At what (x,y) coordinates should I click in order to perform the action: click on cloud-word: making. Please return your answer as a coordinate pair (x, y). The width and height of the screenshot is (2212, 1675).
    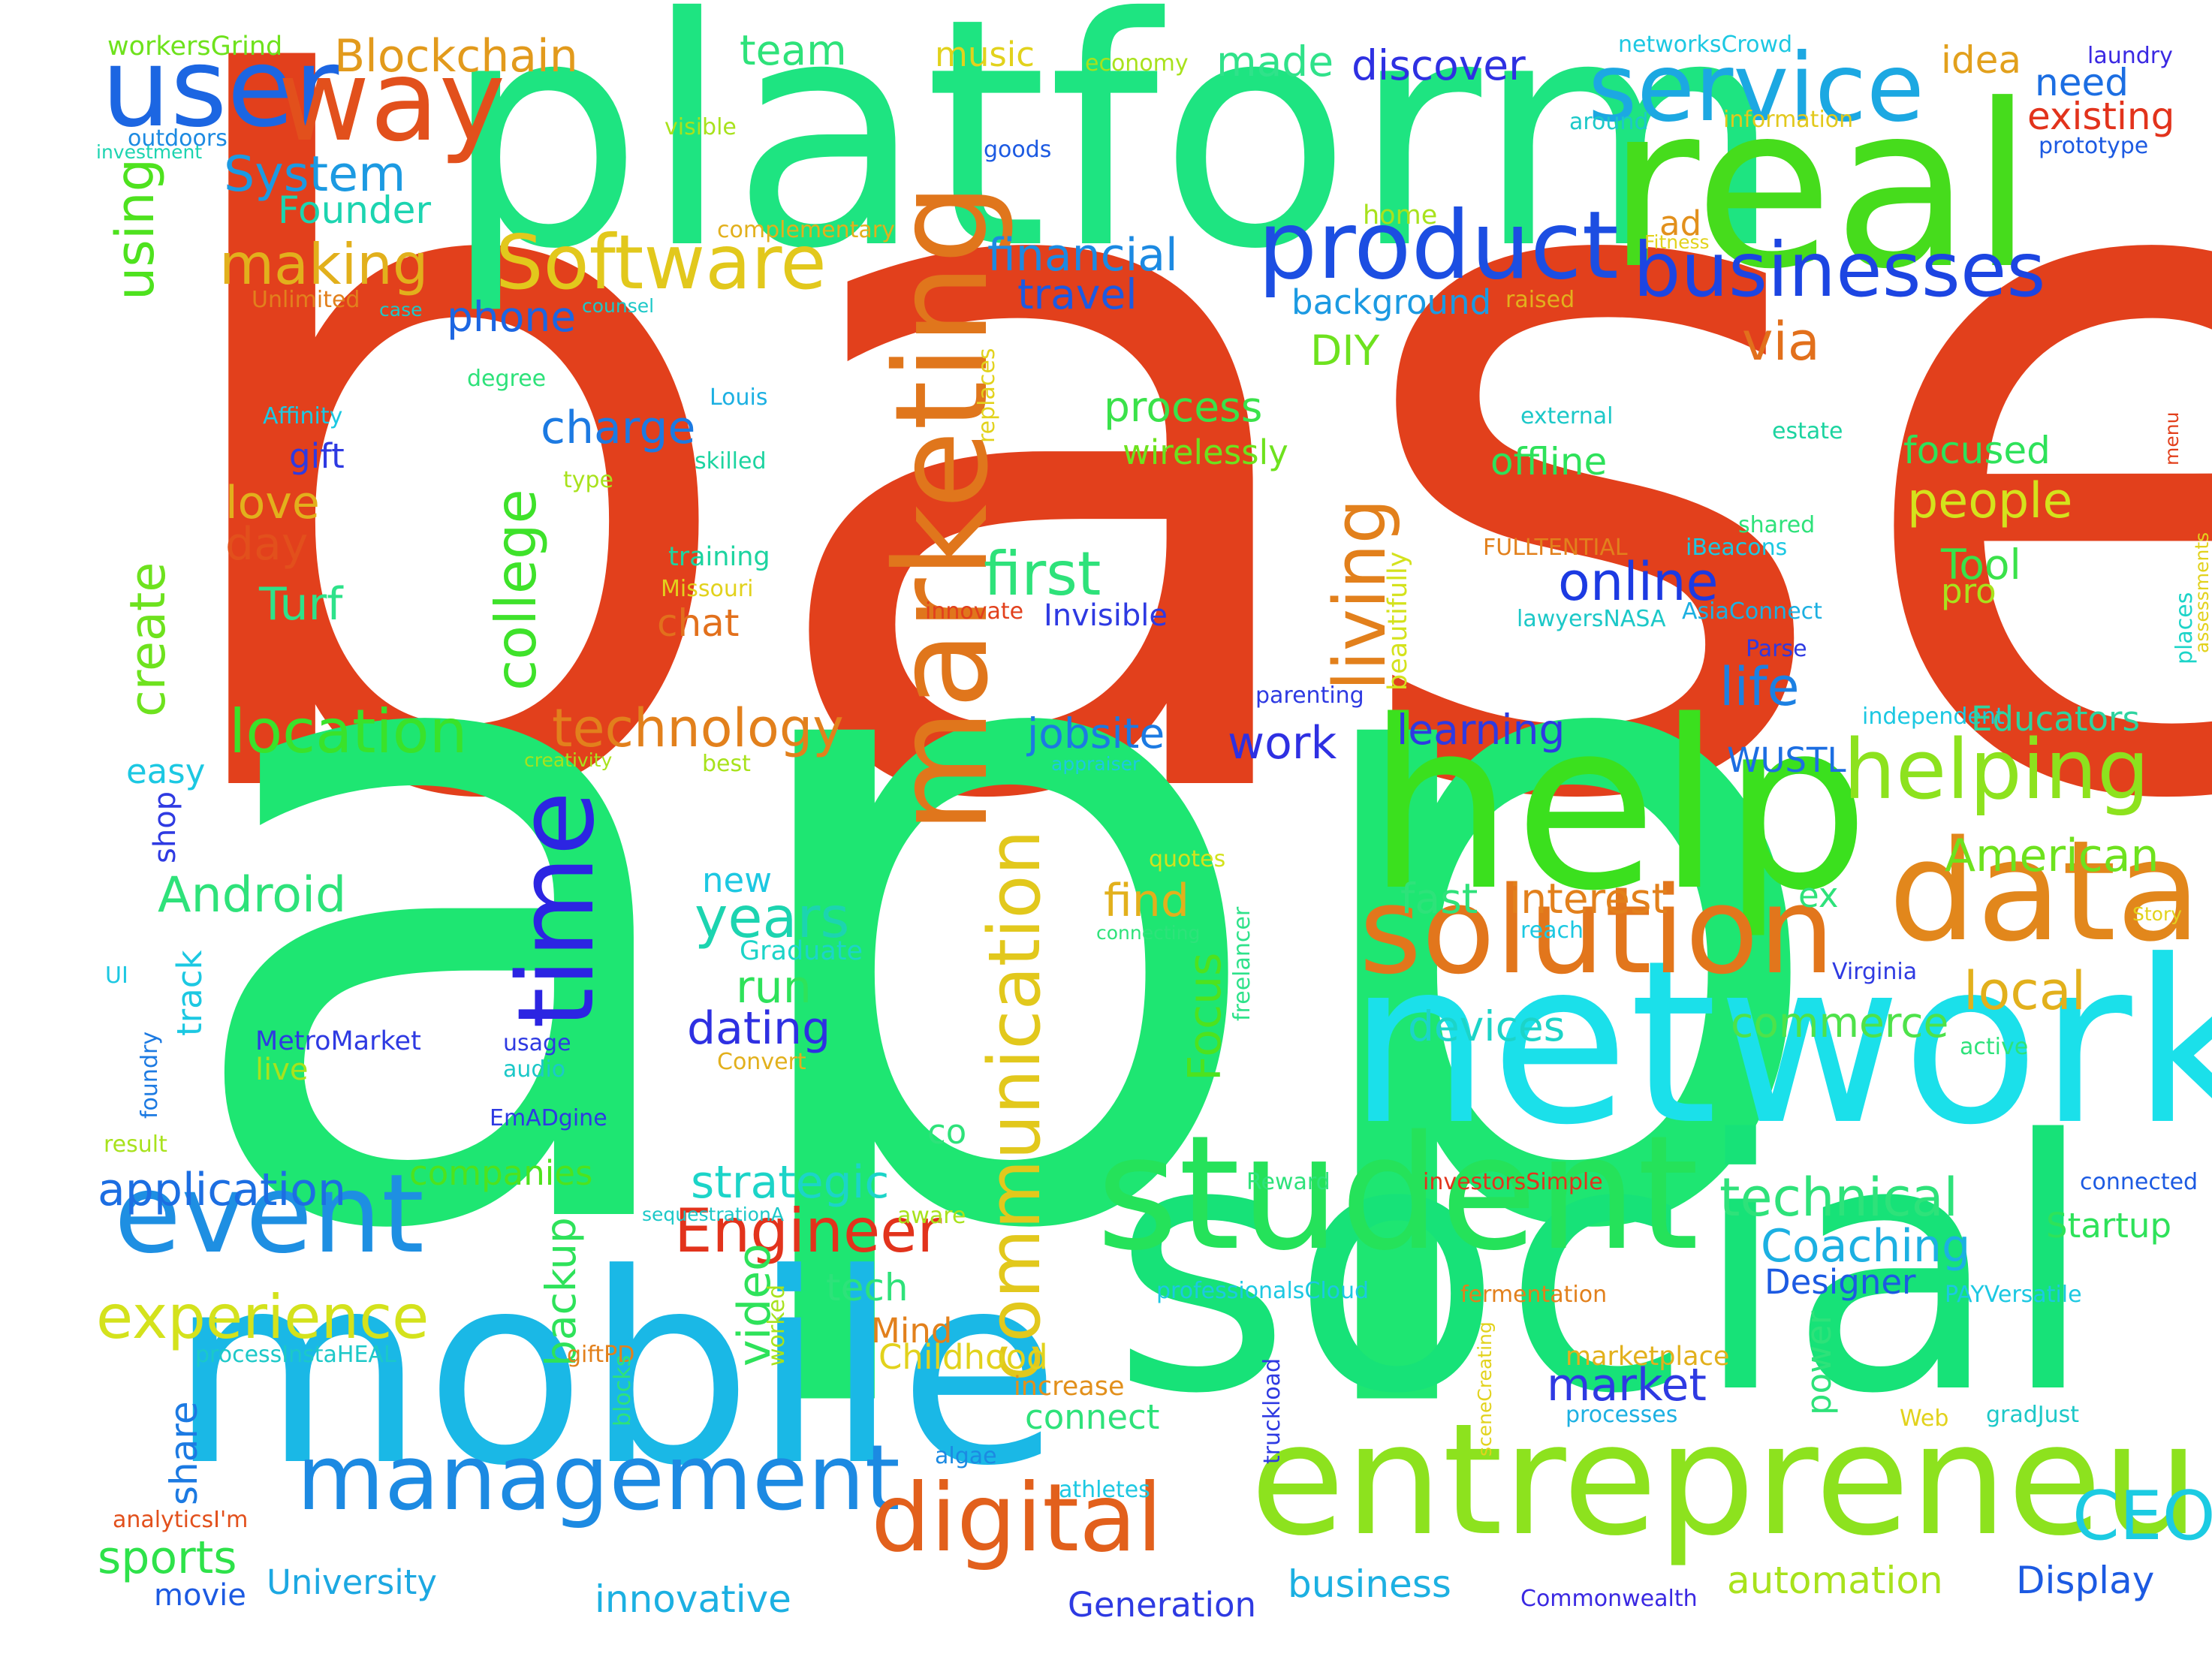
    Looking at the image, I should click on (324, 264).